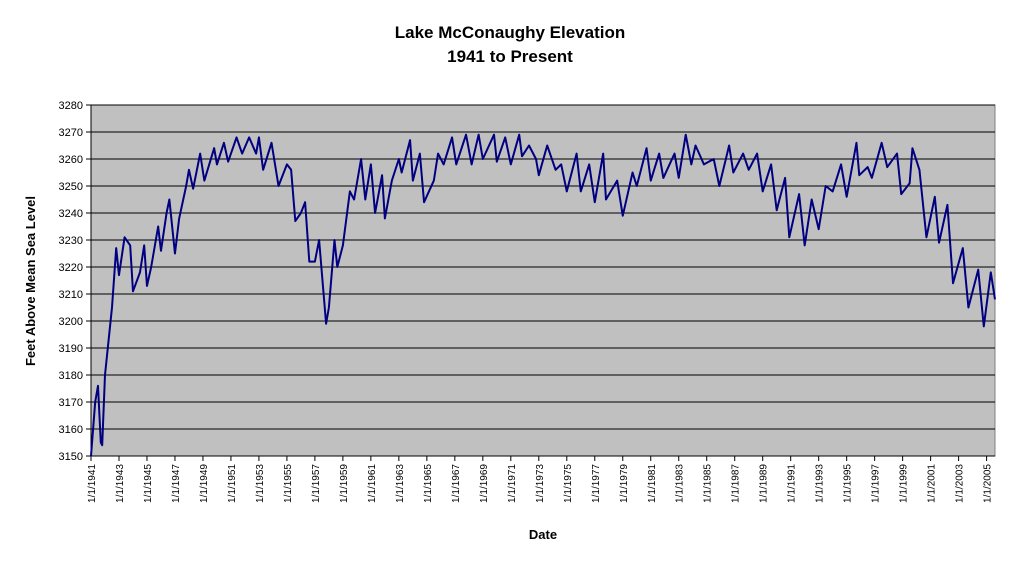 Image resolution: width=1020 pixels, height=569 pixels. I want to click on y-tick-label: 3180, so click(71, 376).